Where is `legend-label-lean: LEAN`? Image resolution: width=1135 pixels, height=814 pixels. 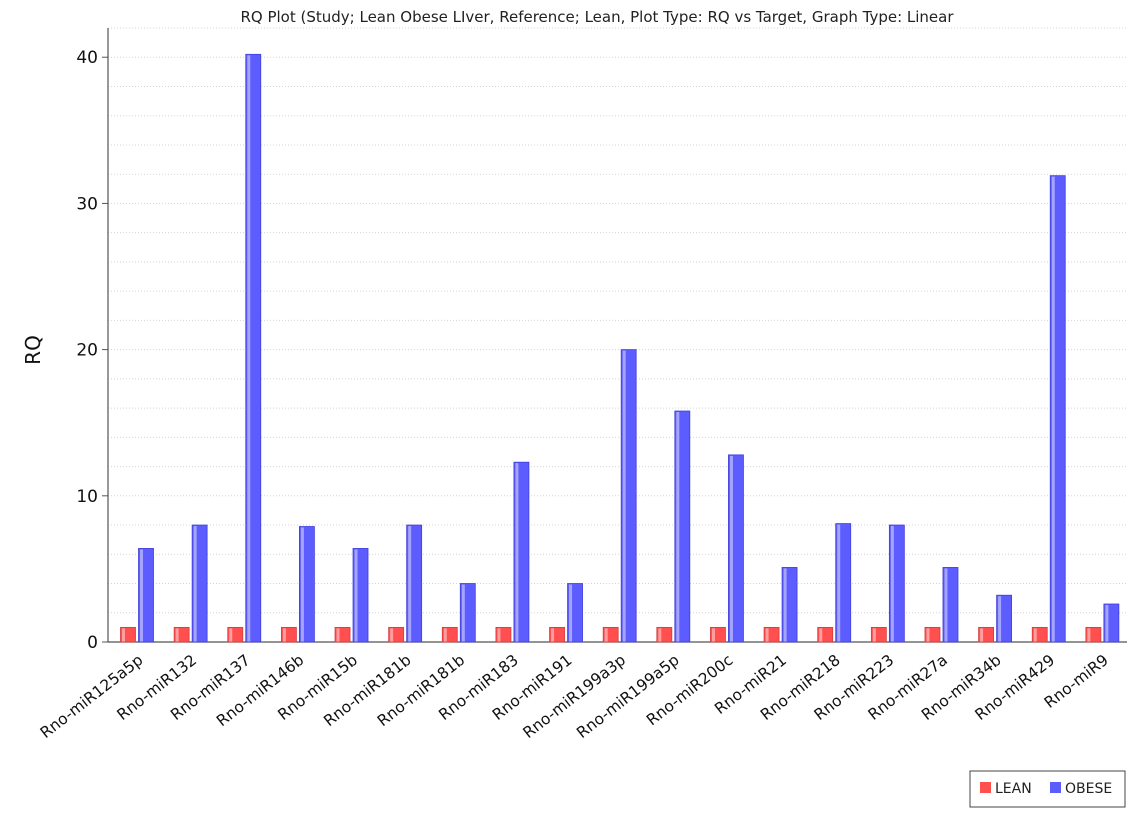 legend-label-lean: LEAN is located at coordinates (1013, 789).